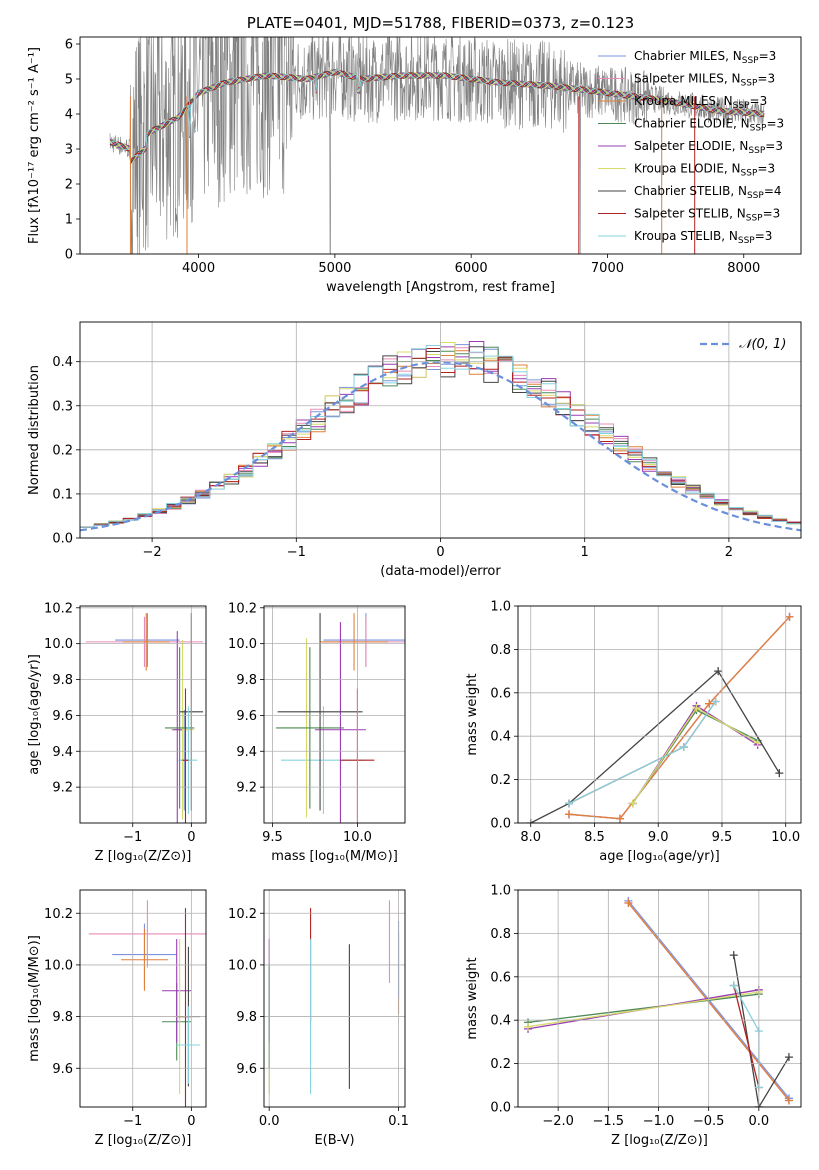  I want to click on y-tick-label: 9.2, so click(62, 788).